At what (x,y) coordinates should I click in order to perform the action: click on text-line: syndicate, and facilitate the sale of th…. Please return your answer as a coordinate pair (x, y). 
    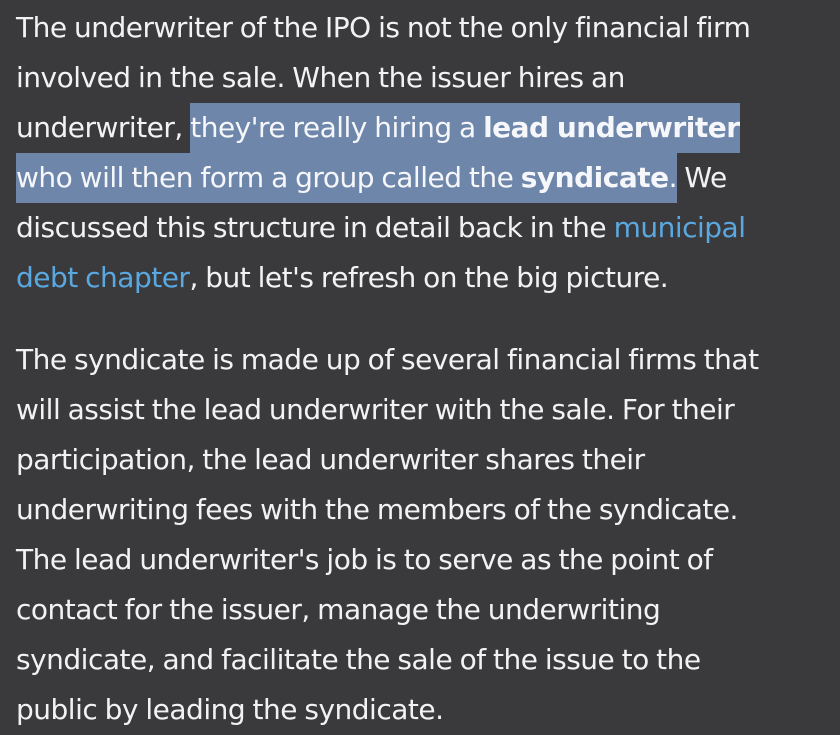
    Looking at the image, I should click on (358, 659).